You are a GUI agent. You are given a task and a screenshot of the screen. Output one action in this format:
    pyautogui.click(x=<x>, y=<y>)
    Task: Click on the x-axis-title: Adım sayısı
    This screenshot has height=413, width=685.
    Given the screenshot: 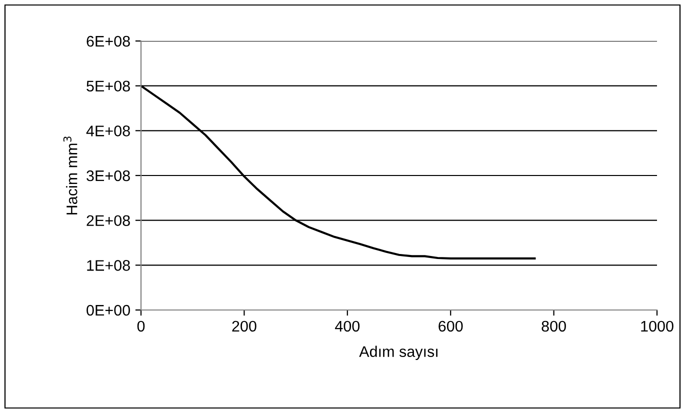 What is the action you would take?
    pyautogui.click(x=398, y=353)
    